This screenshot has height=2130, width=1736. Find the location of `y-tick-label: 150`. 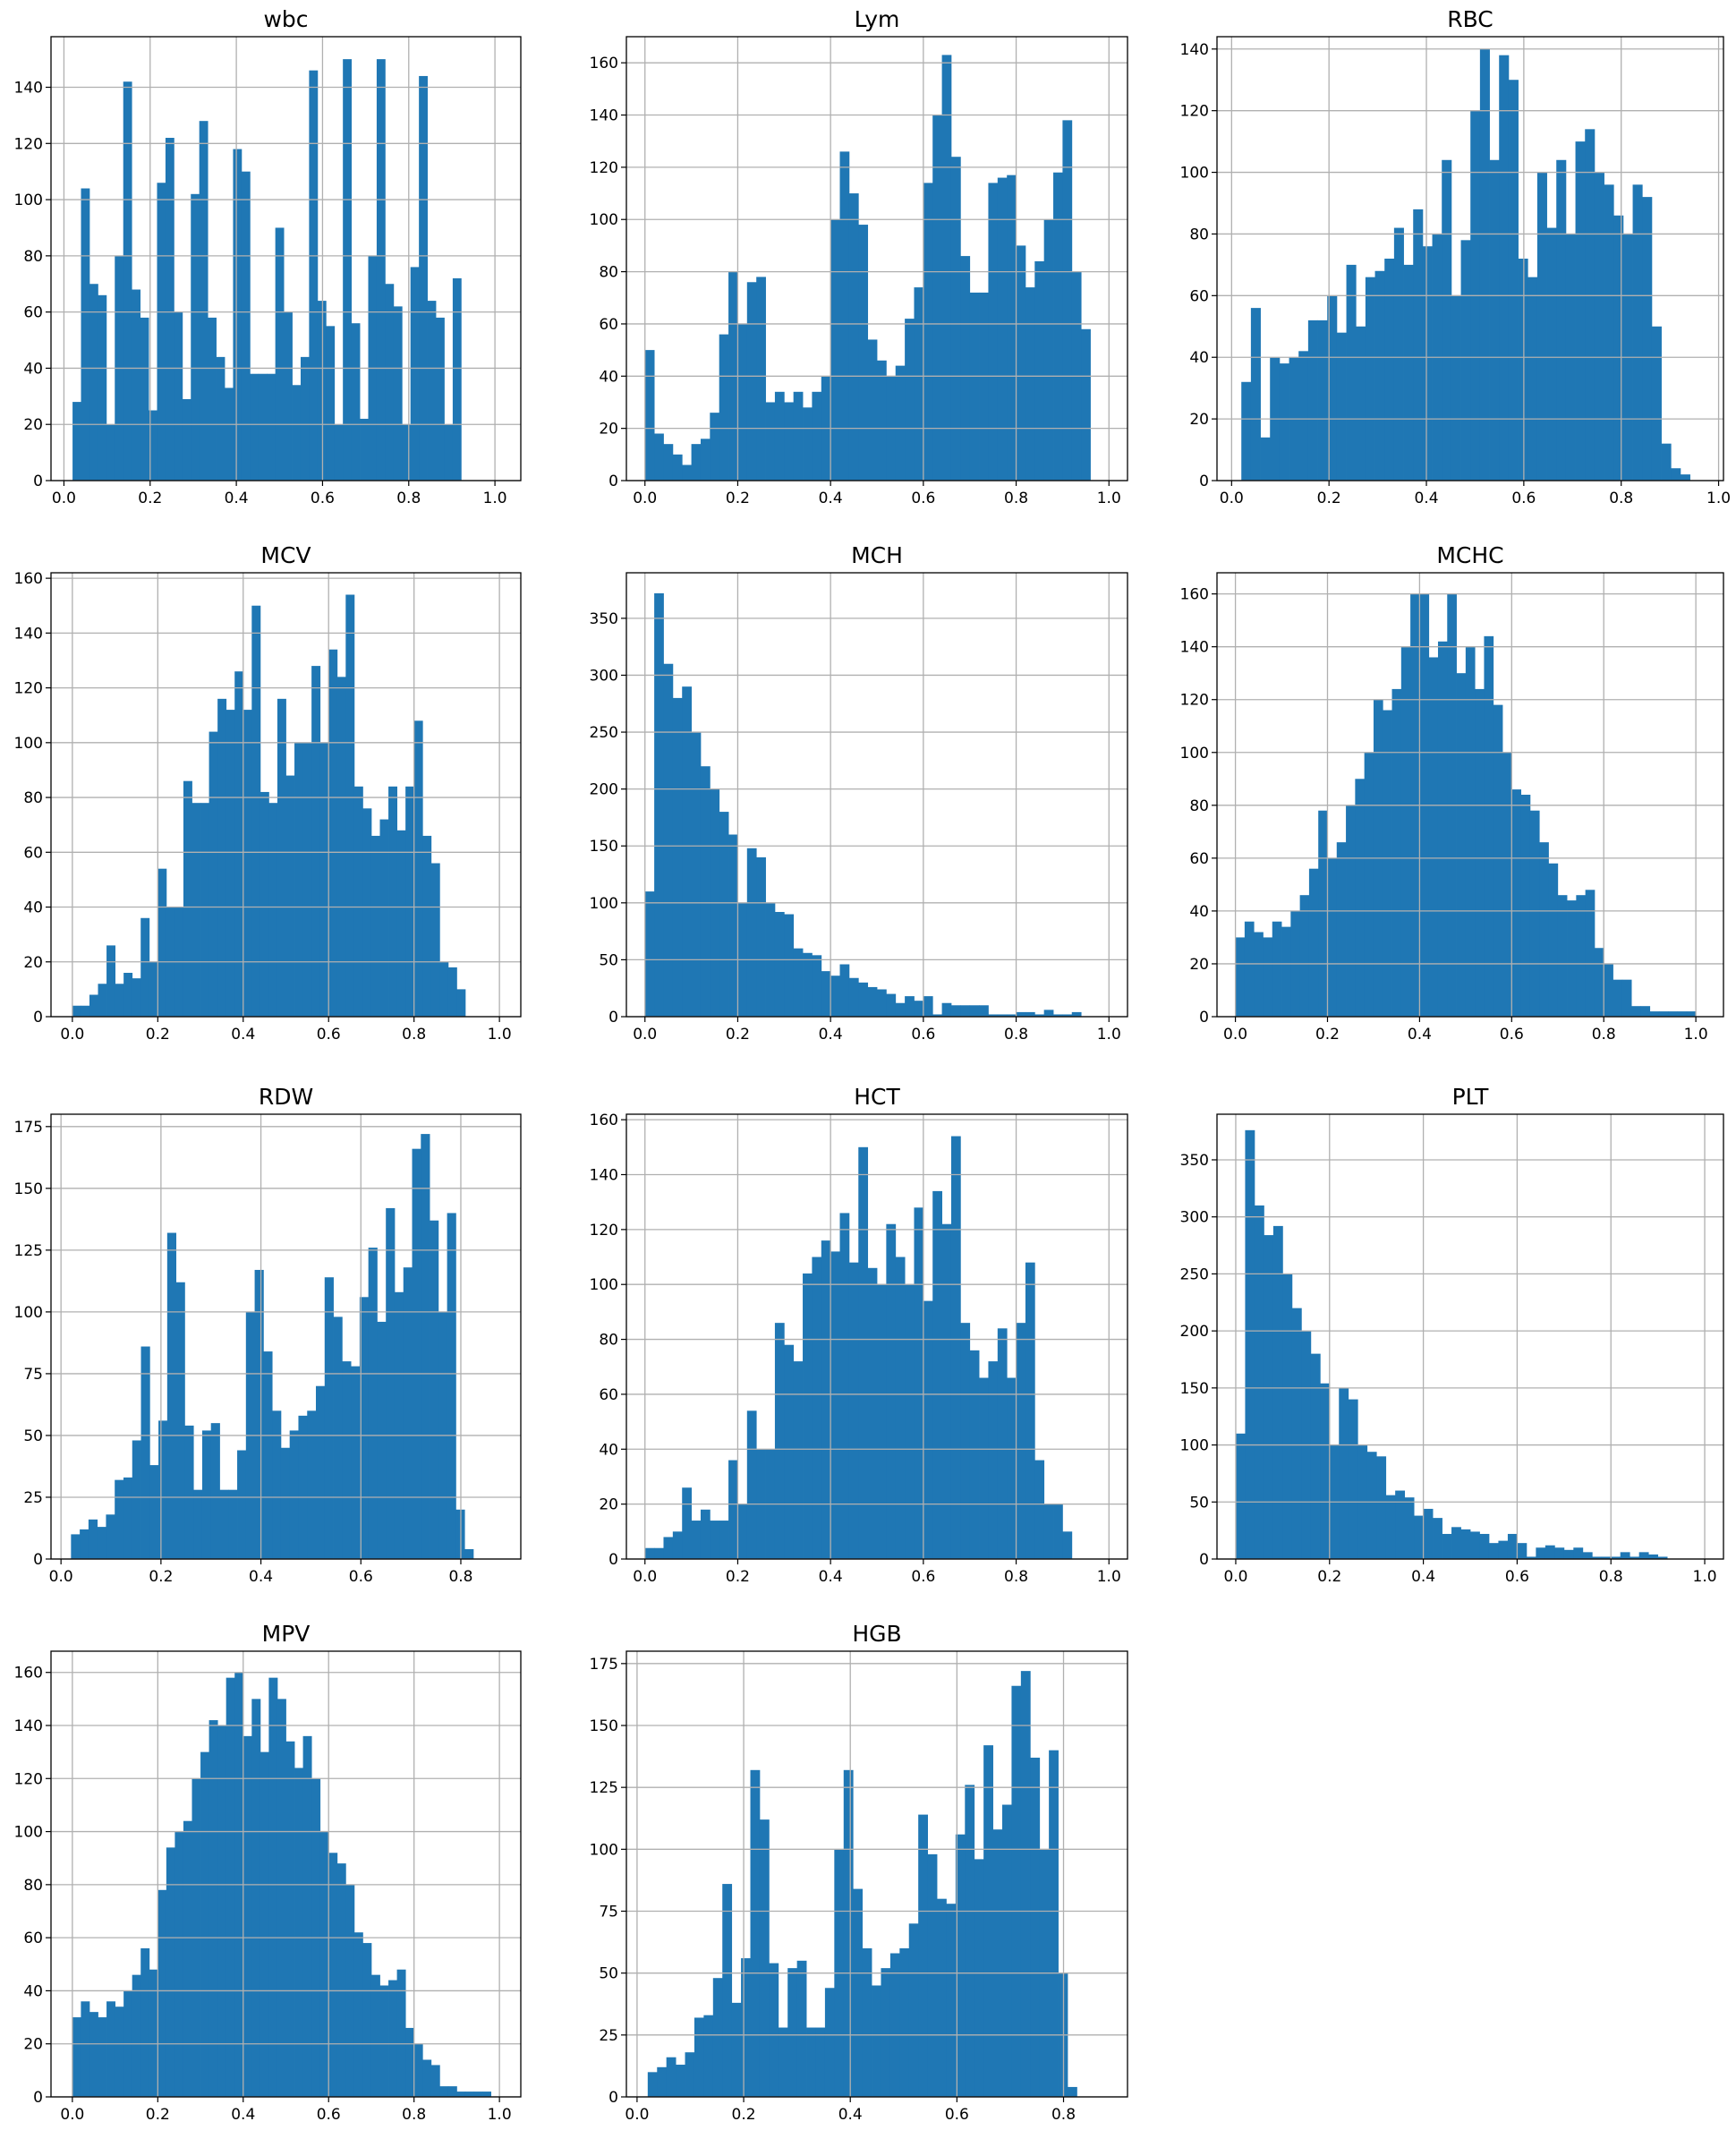

y-tick-label: 150 is located at coordinates (1194, 1389).